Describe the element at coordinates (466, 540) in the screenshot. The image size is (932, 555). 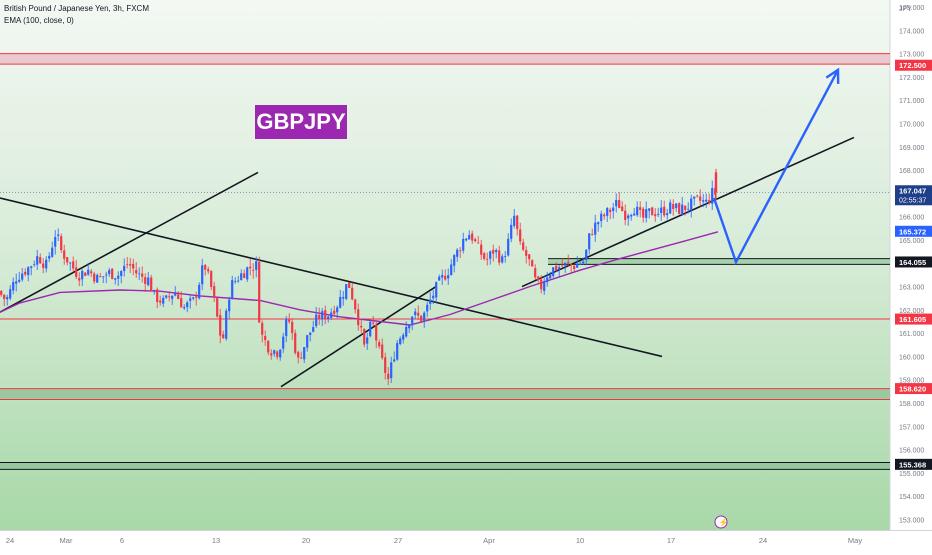
I see `time-axis-background` at that location.